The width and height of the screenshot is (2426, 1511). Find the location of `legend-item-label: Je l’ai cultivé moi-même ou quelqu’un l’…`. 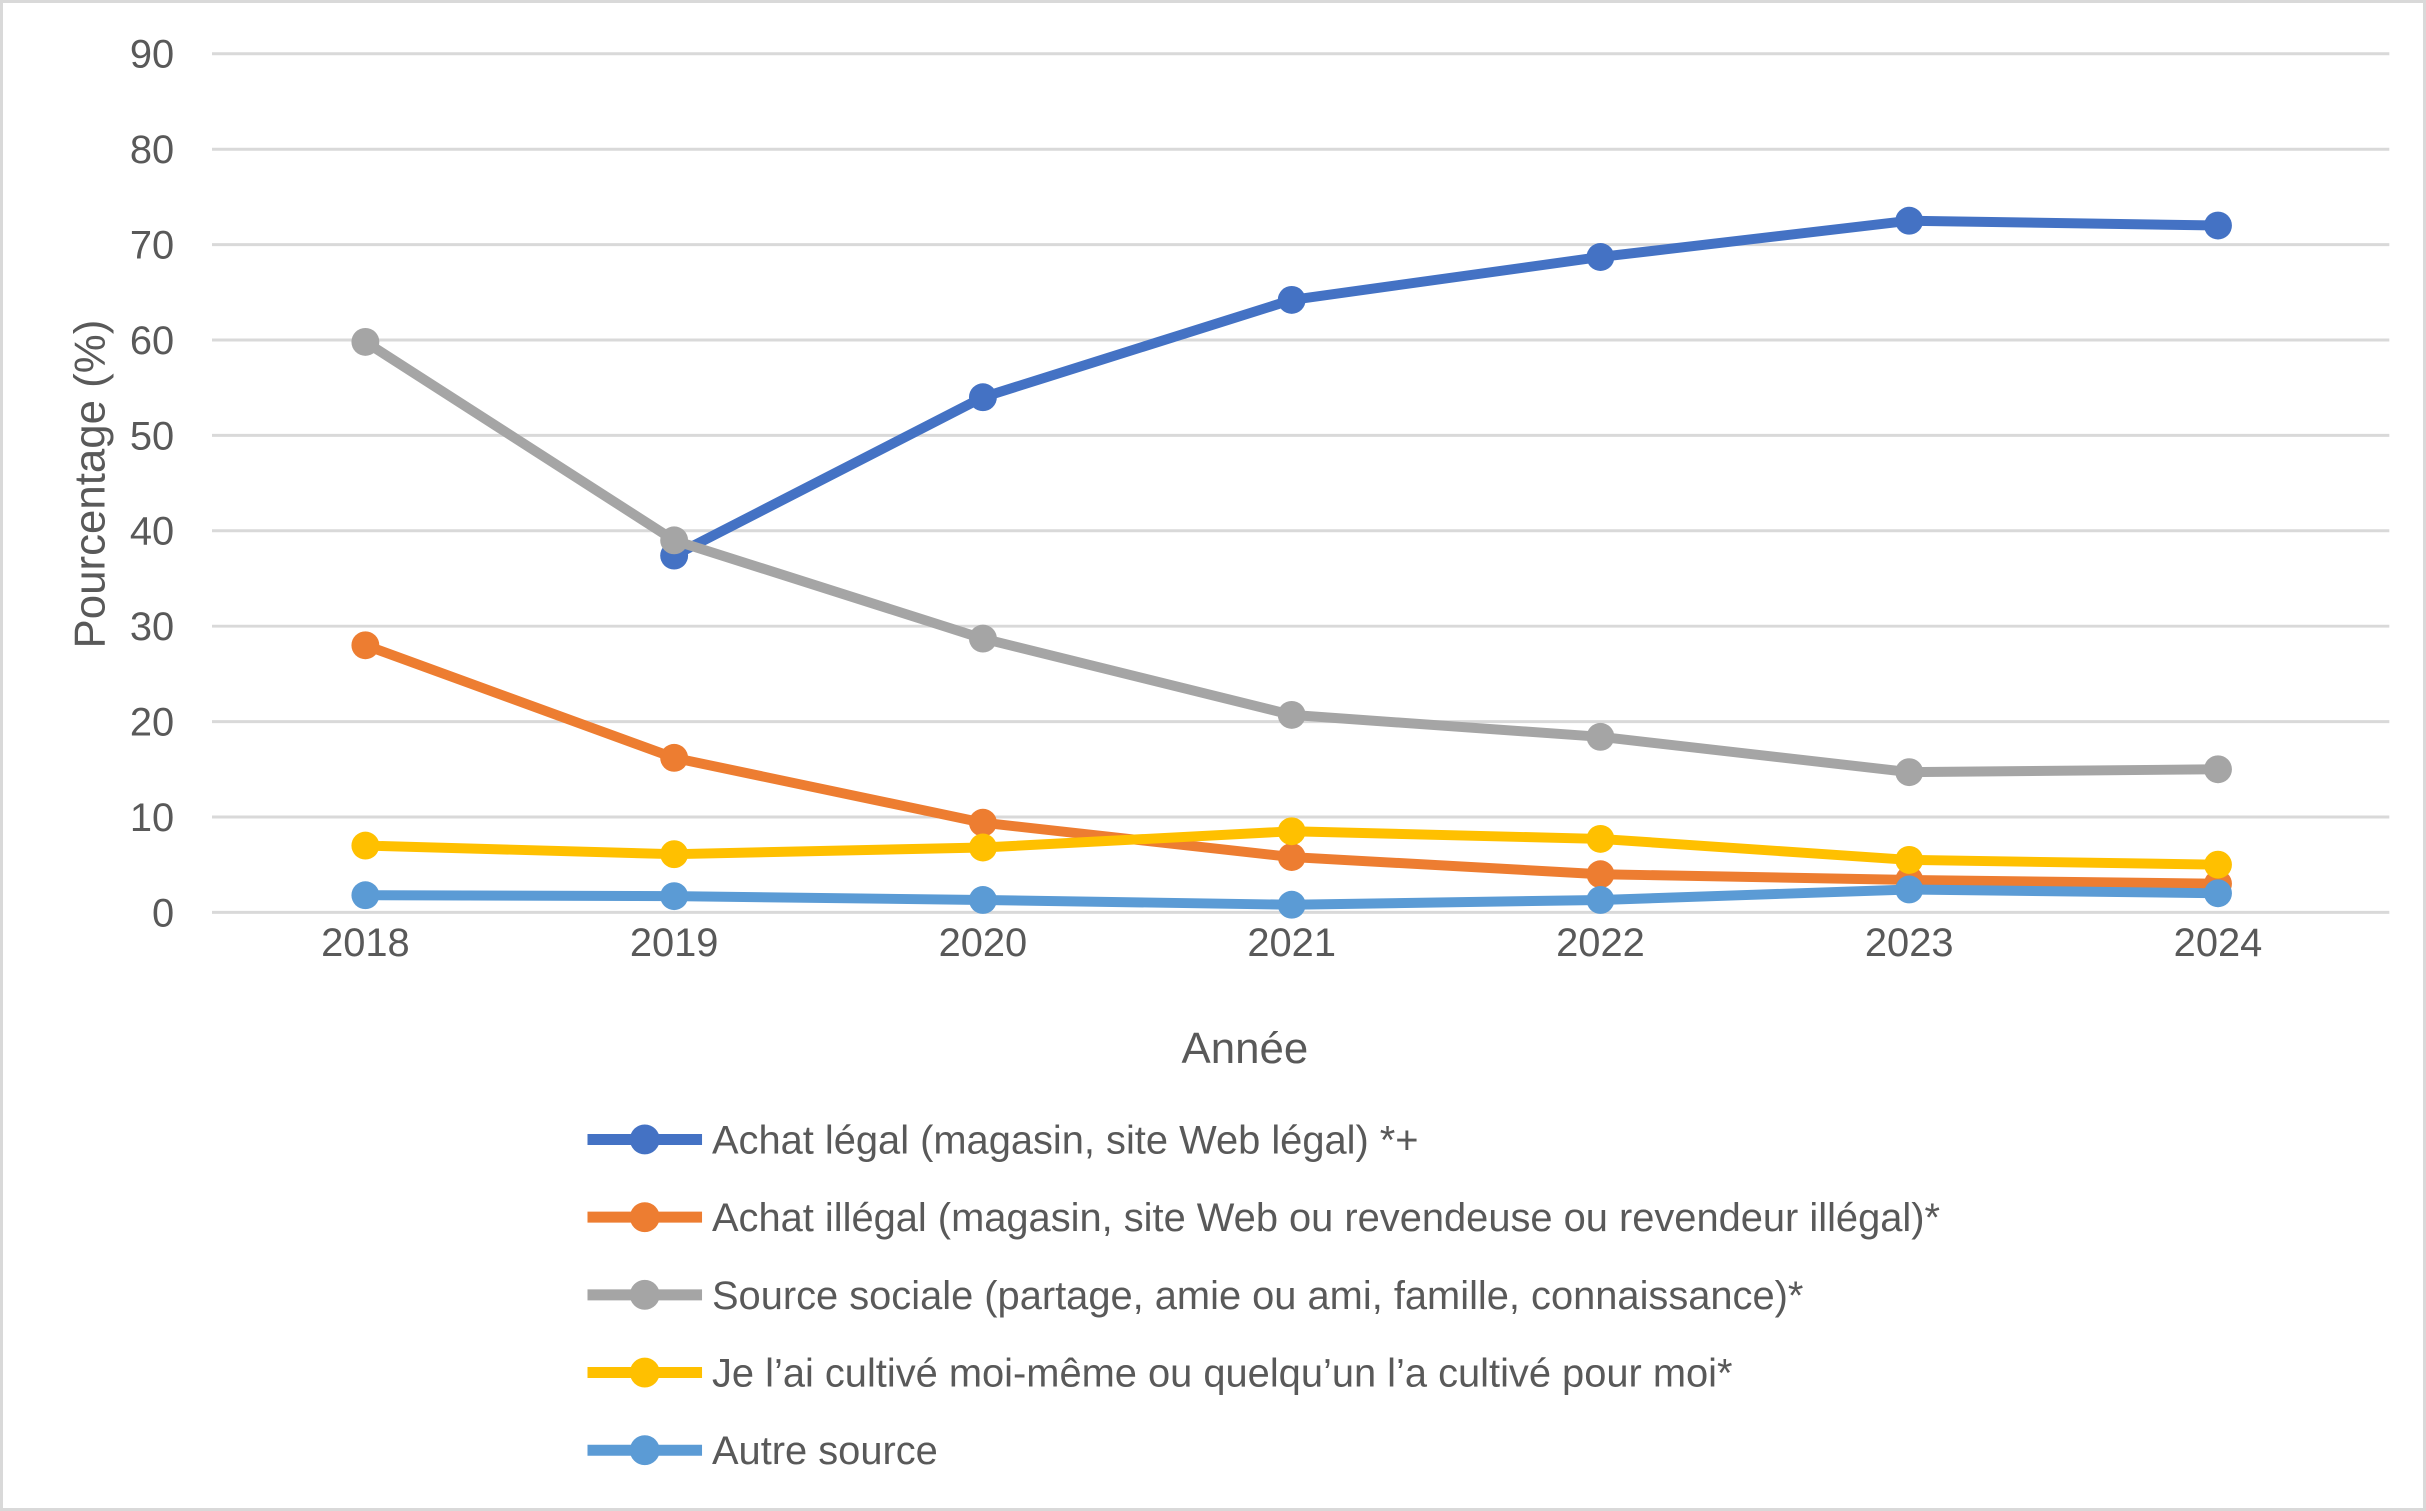

legend-item-label: Je l’ai cultivé moi-même ou quelqu’un l’… is located at coordinates (1222, 1373).